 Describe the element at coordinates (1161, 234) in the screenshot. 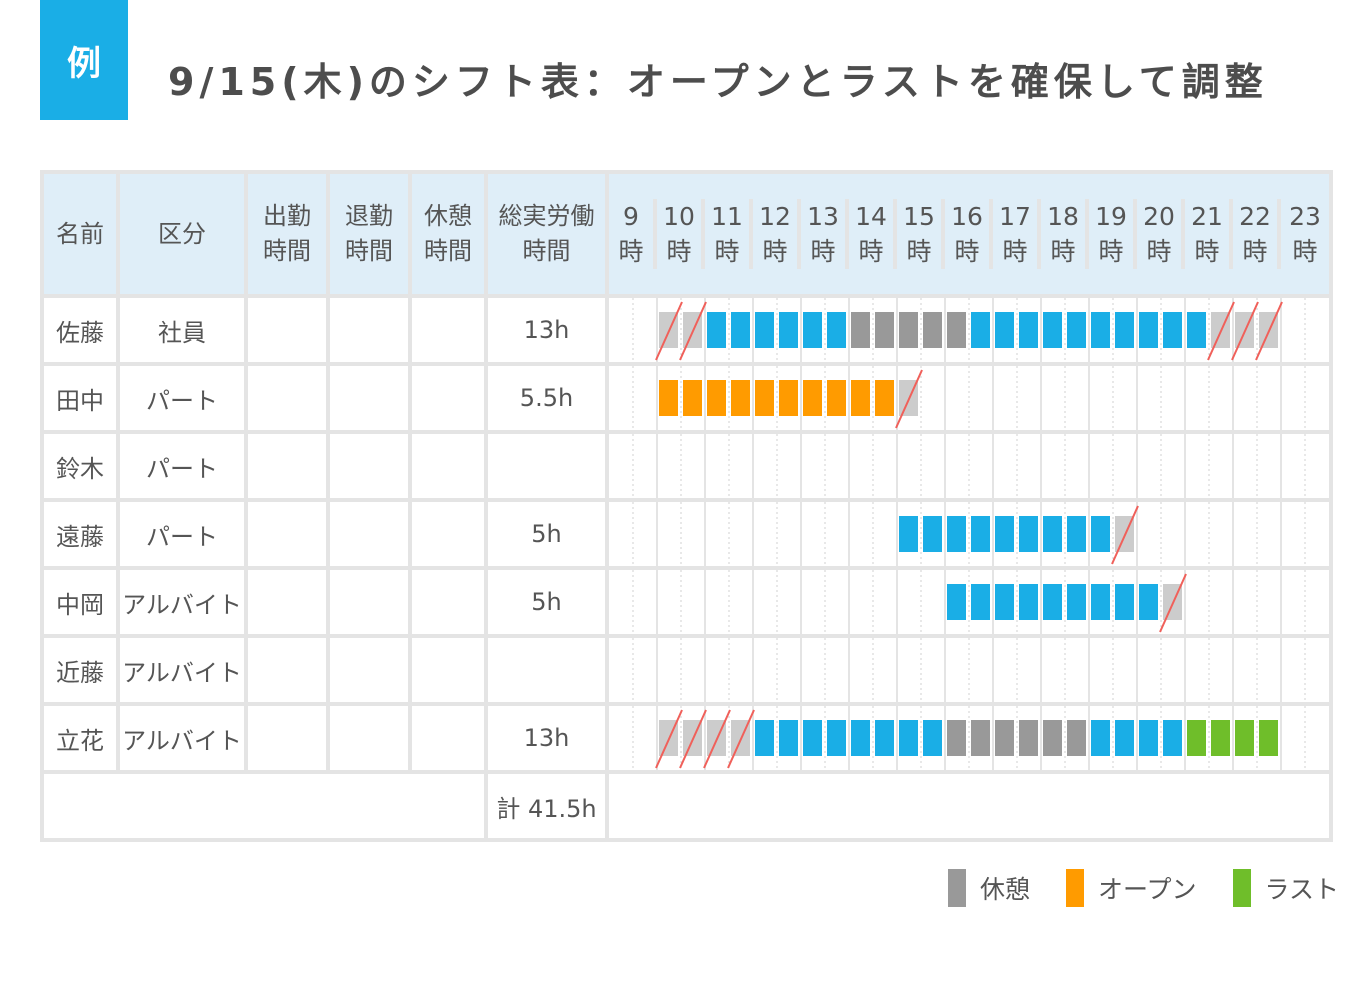

I see `hour-header-20: 20 時` at that location.